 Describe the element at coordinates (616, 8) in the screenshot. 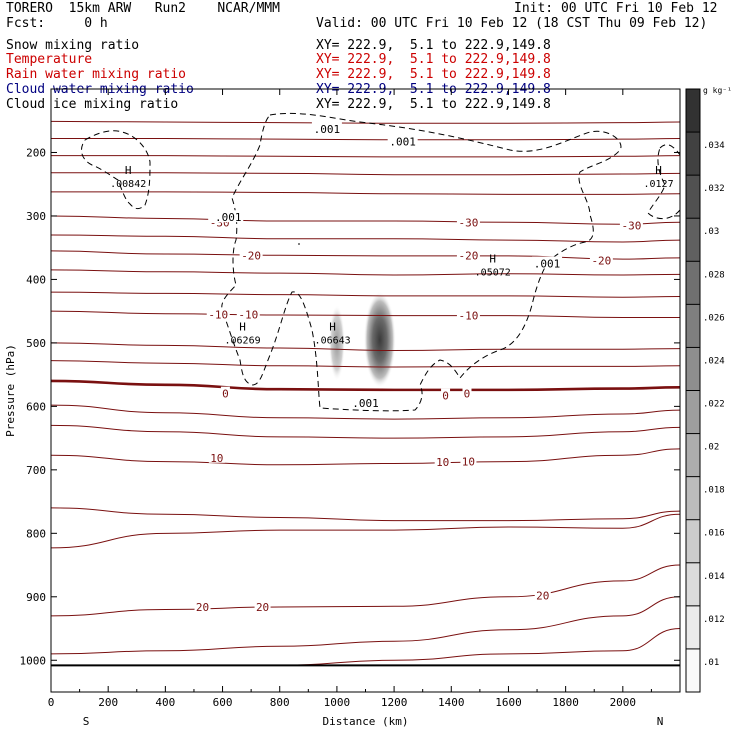

I see `init-label: Init: 00 UTC Fri 10 Feb 12` at that location.